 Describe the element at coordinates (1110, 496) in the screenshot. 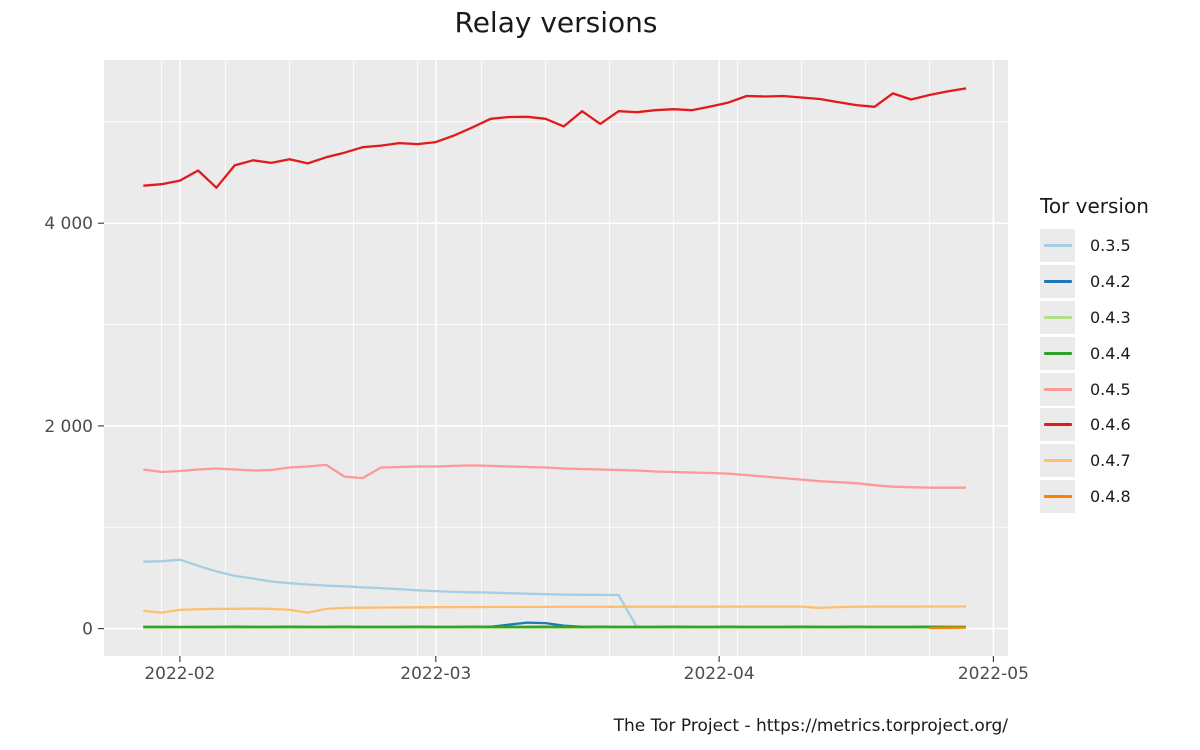

I see `legend-label: 0.4.8` at that location.